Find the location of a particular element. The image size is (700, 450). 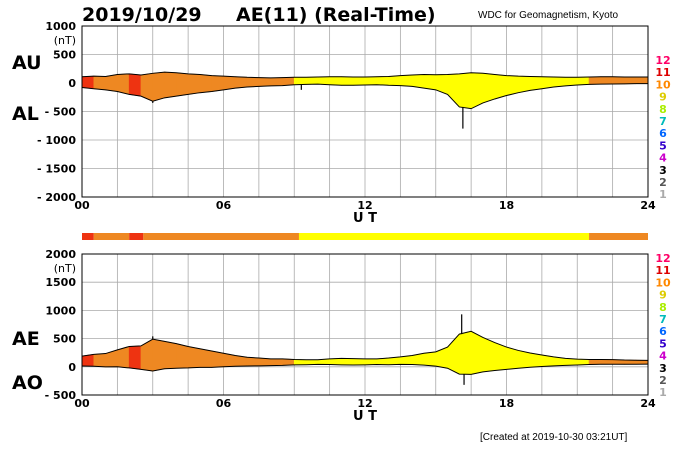

activity-color-bar is located at coordinates (365, 236).